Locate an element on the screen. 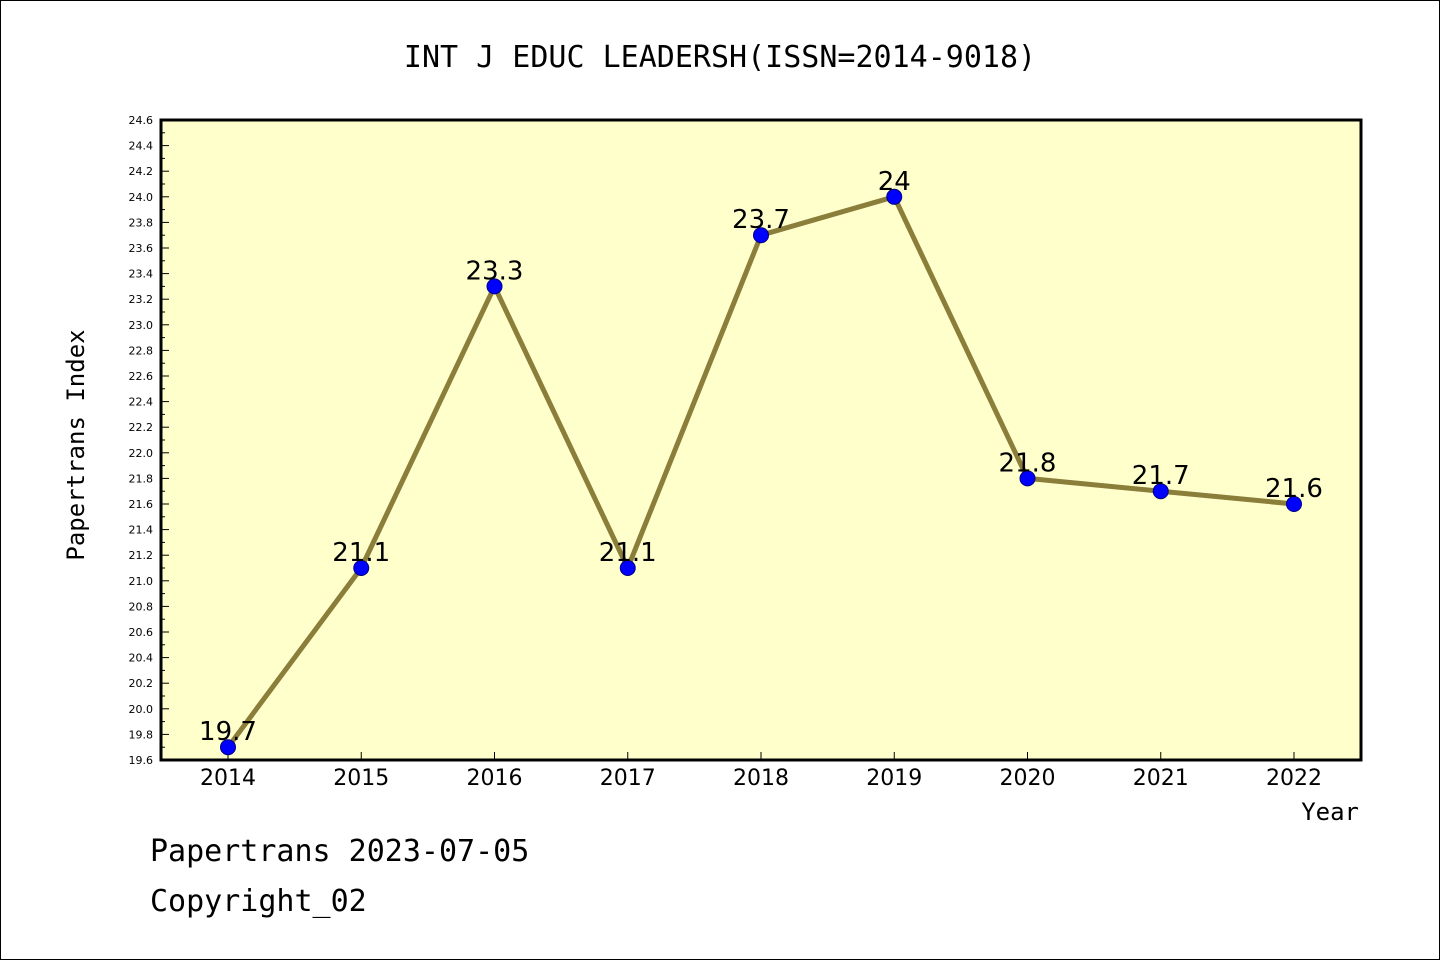 Image resolution: width=1440 pixels, height=960 pixels. data-label: 23.7 is located at coordinates (761, 220).